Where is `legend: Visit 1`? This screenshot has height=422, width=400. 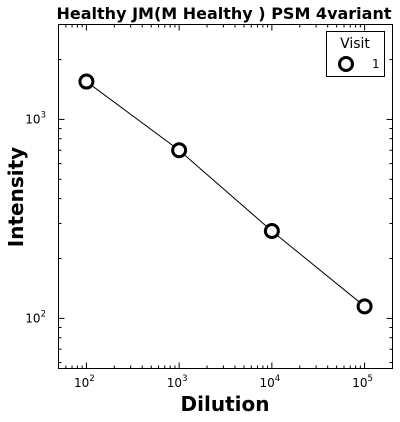
legend: Visit 1 is located at coordinates (355, 54).